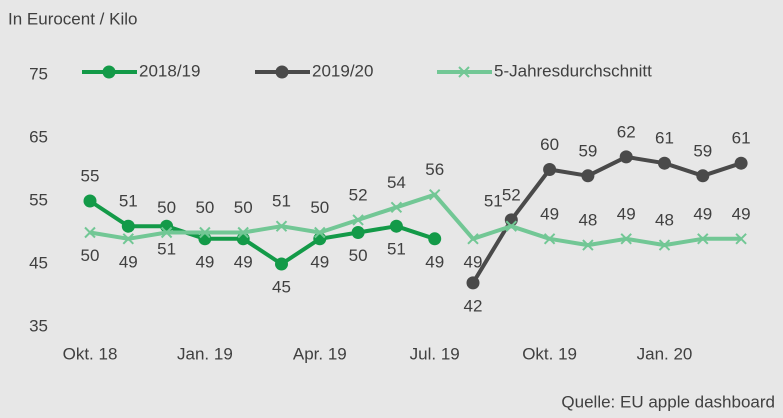 Image resolution: width=783 pixels, height=418 pixels. I want to click on x-tick-label: Okt. 19, so click(549, 353).